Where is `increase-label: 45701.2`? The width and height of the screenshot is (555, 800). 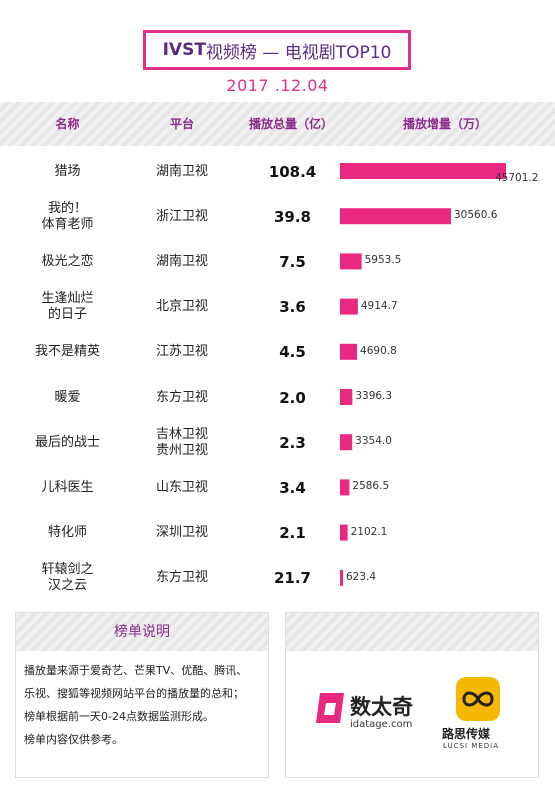
increase-label: 45701.2 is located at coordinates (517, 178).